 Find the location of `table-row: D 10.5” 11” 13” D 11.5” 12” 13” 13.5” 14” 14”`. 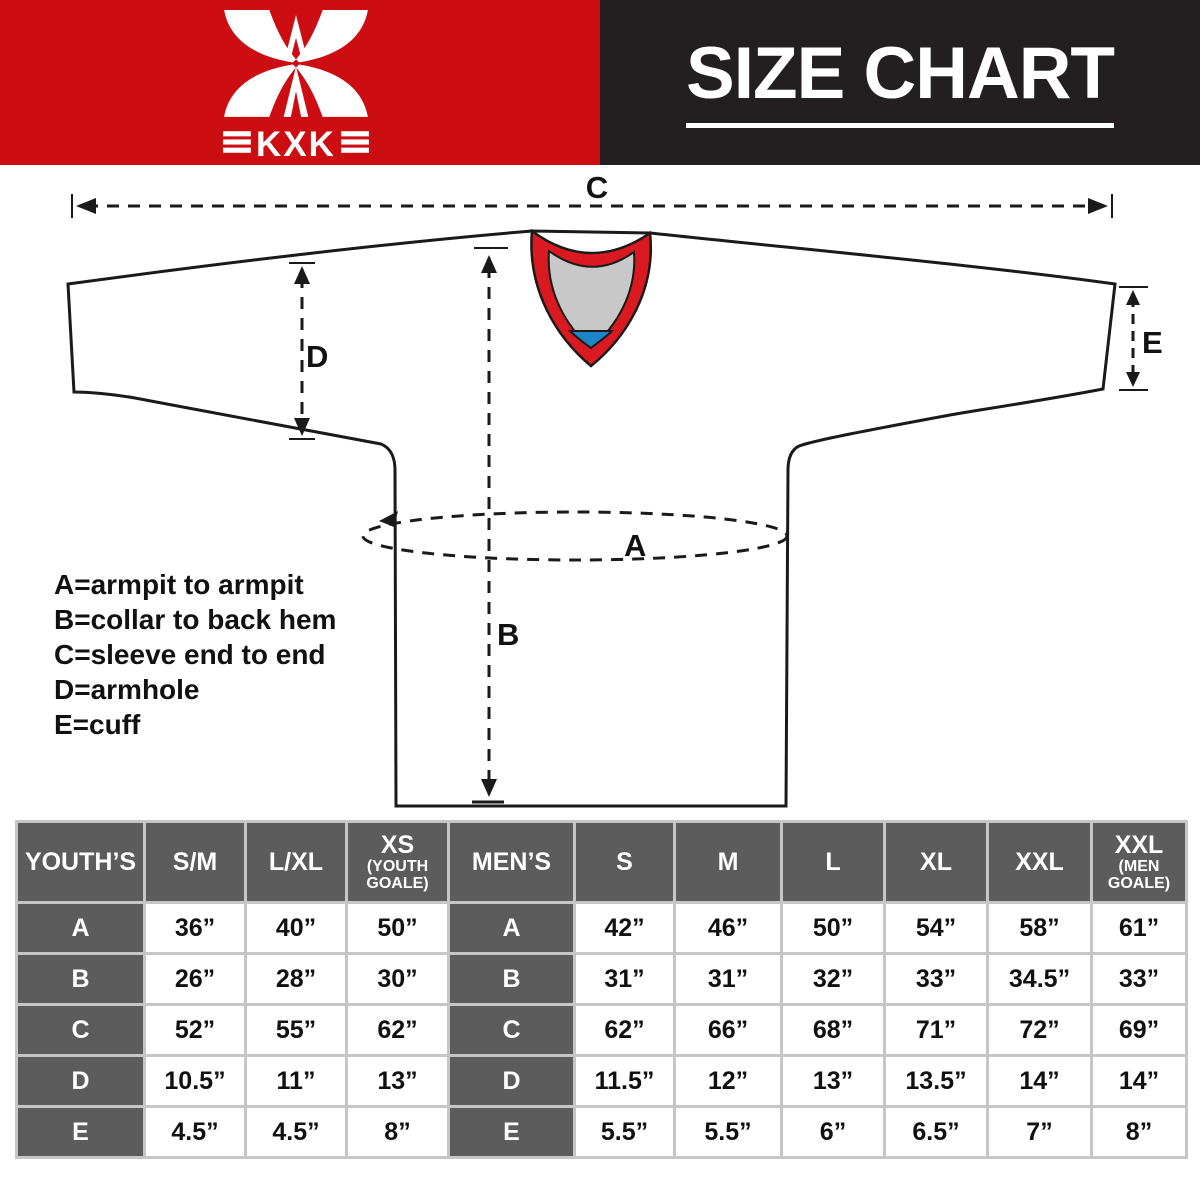

table-row: D 10.5” 11” 13” D 11.5” 12” 13” 13.5” 14” 14” is located at coordinates (601, 1081).